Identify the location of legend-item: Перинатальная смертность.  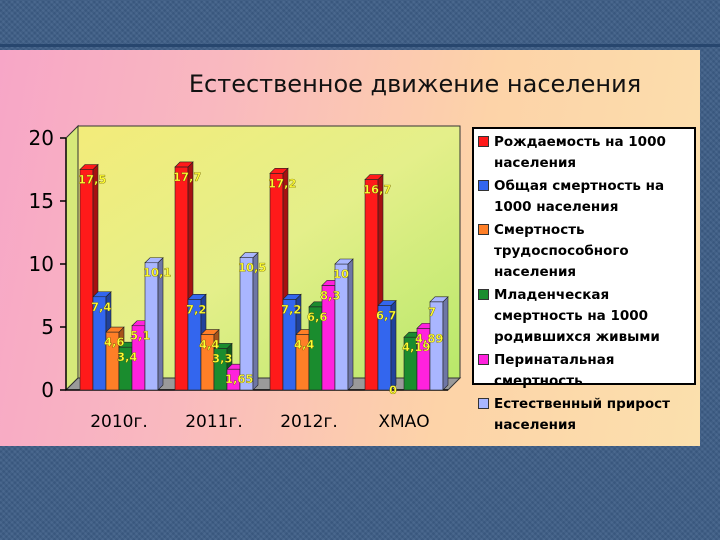
(584, 371).